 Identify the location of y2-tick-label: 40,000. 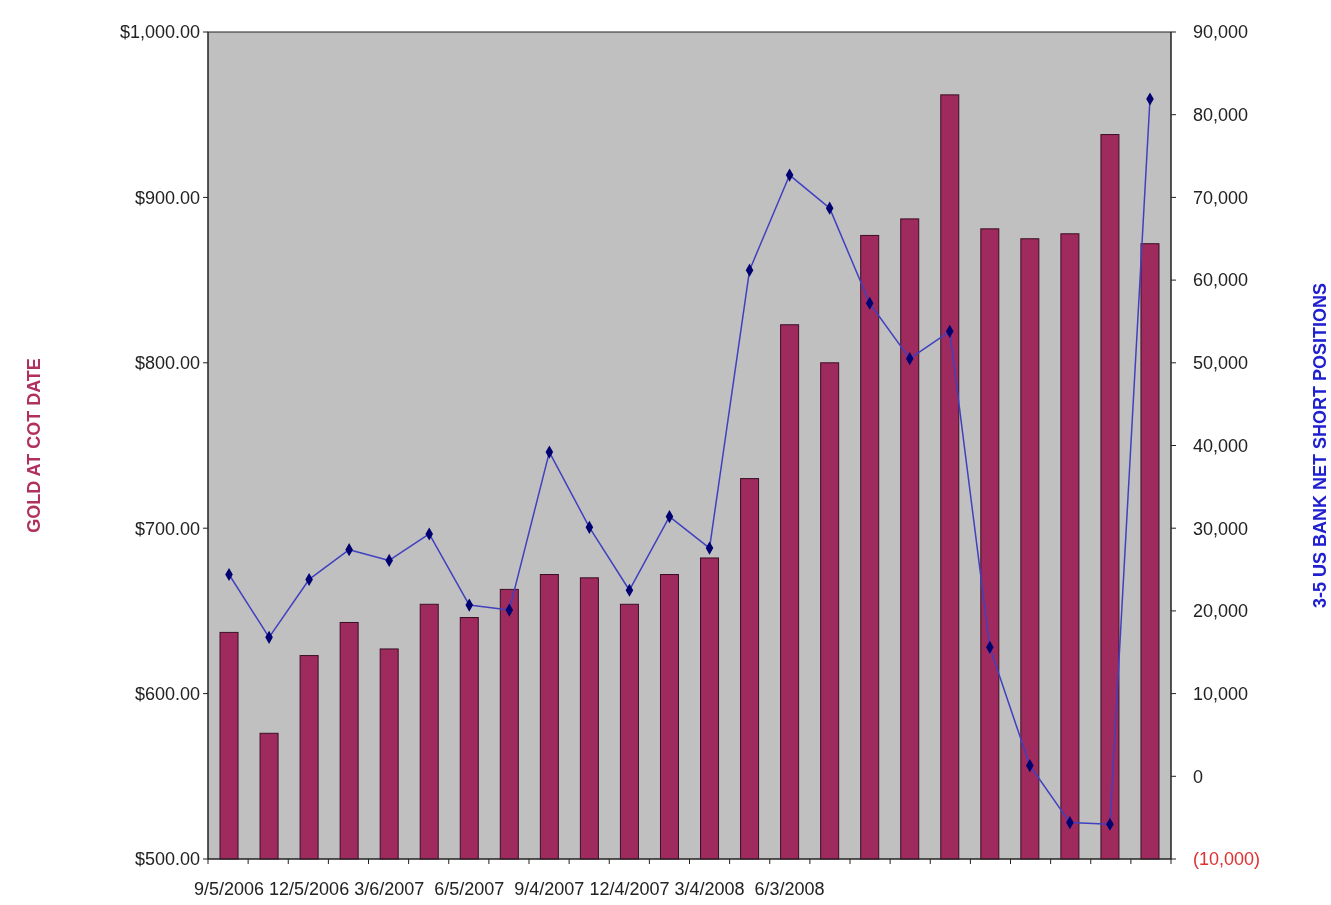
(1221, 445).